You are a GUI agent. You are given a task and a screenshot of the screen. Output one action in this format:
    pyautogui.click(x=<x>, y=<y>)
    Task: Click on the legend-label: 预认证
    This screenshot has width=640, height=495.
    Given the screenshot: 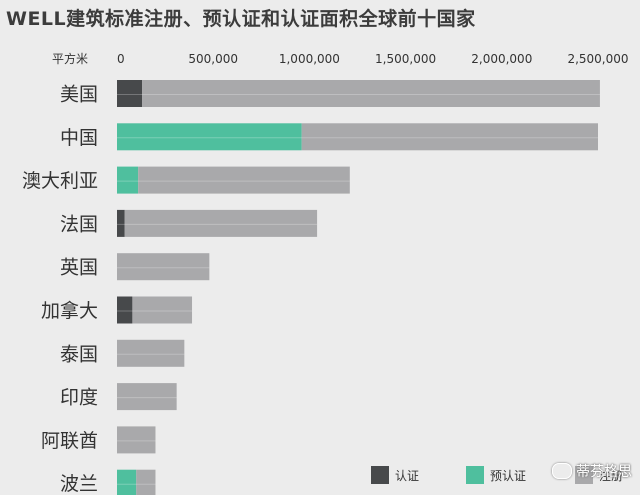 What is the action you would take?
    pyautogui.click(x=508, y=476)
    